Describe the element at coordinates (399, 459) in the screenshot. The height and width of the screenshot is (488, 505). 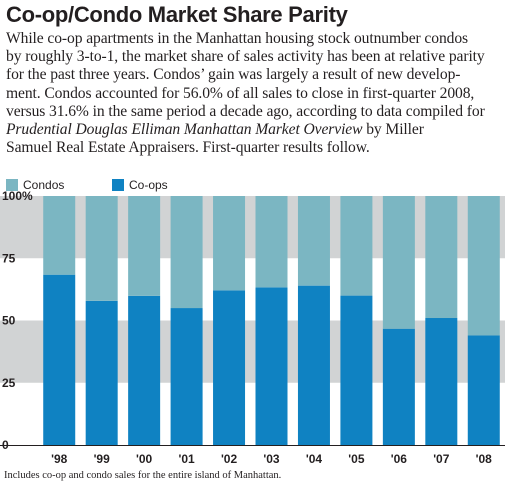
I see `x-tick-label: '06` at that location.